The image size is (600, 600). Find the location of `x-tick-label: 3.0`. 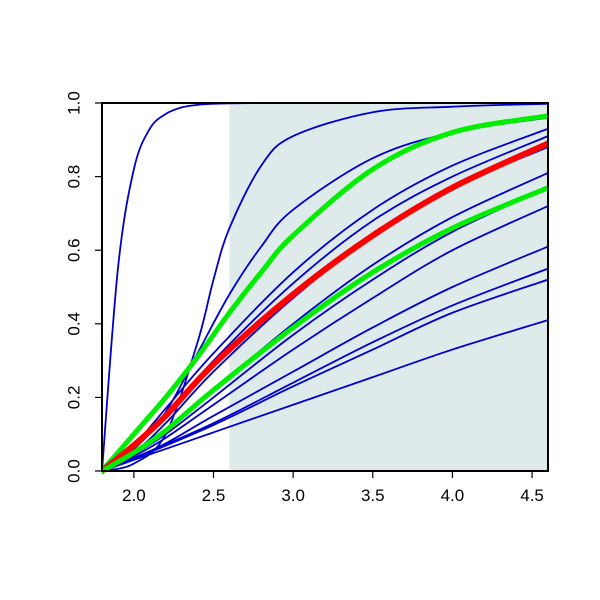

x-tick-label: 3.0 is located at coordinates (293, 495).